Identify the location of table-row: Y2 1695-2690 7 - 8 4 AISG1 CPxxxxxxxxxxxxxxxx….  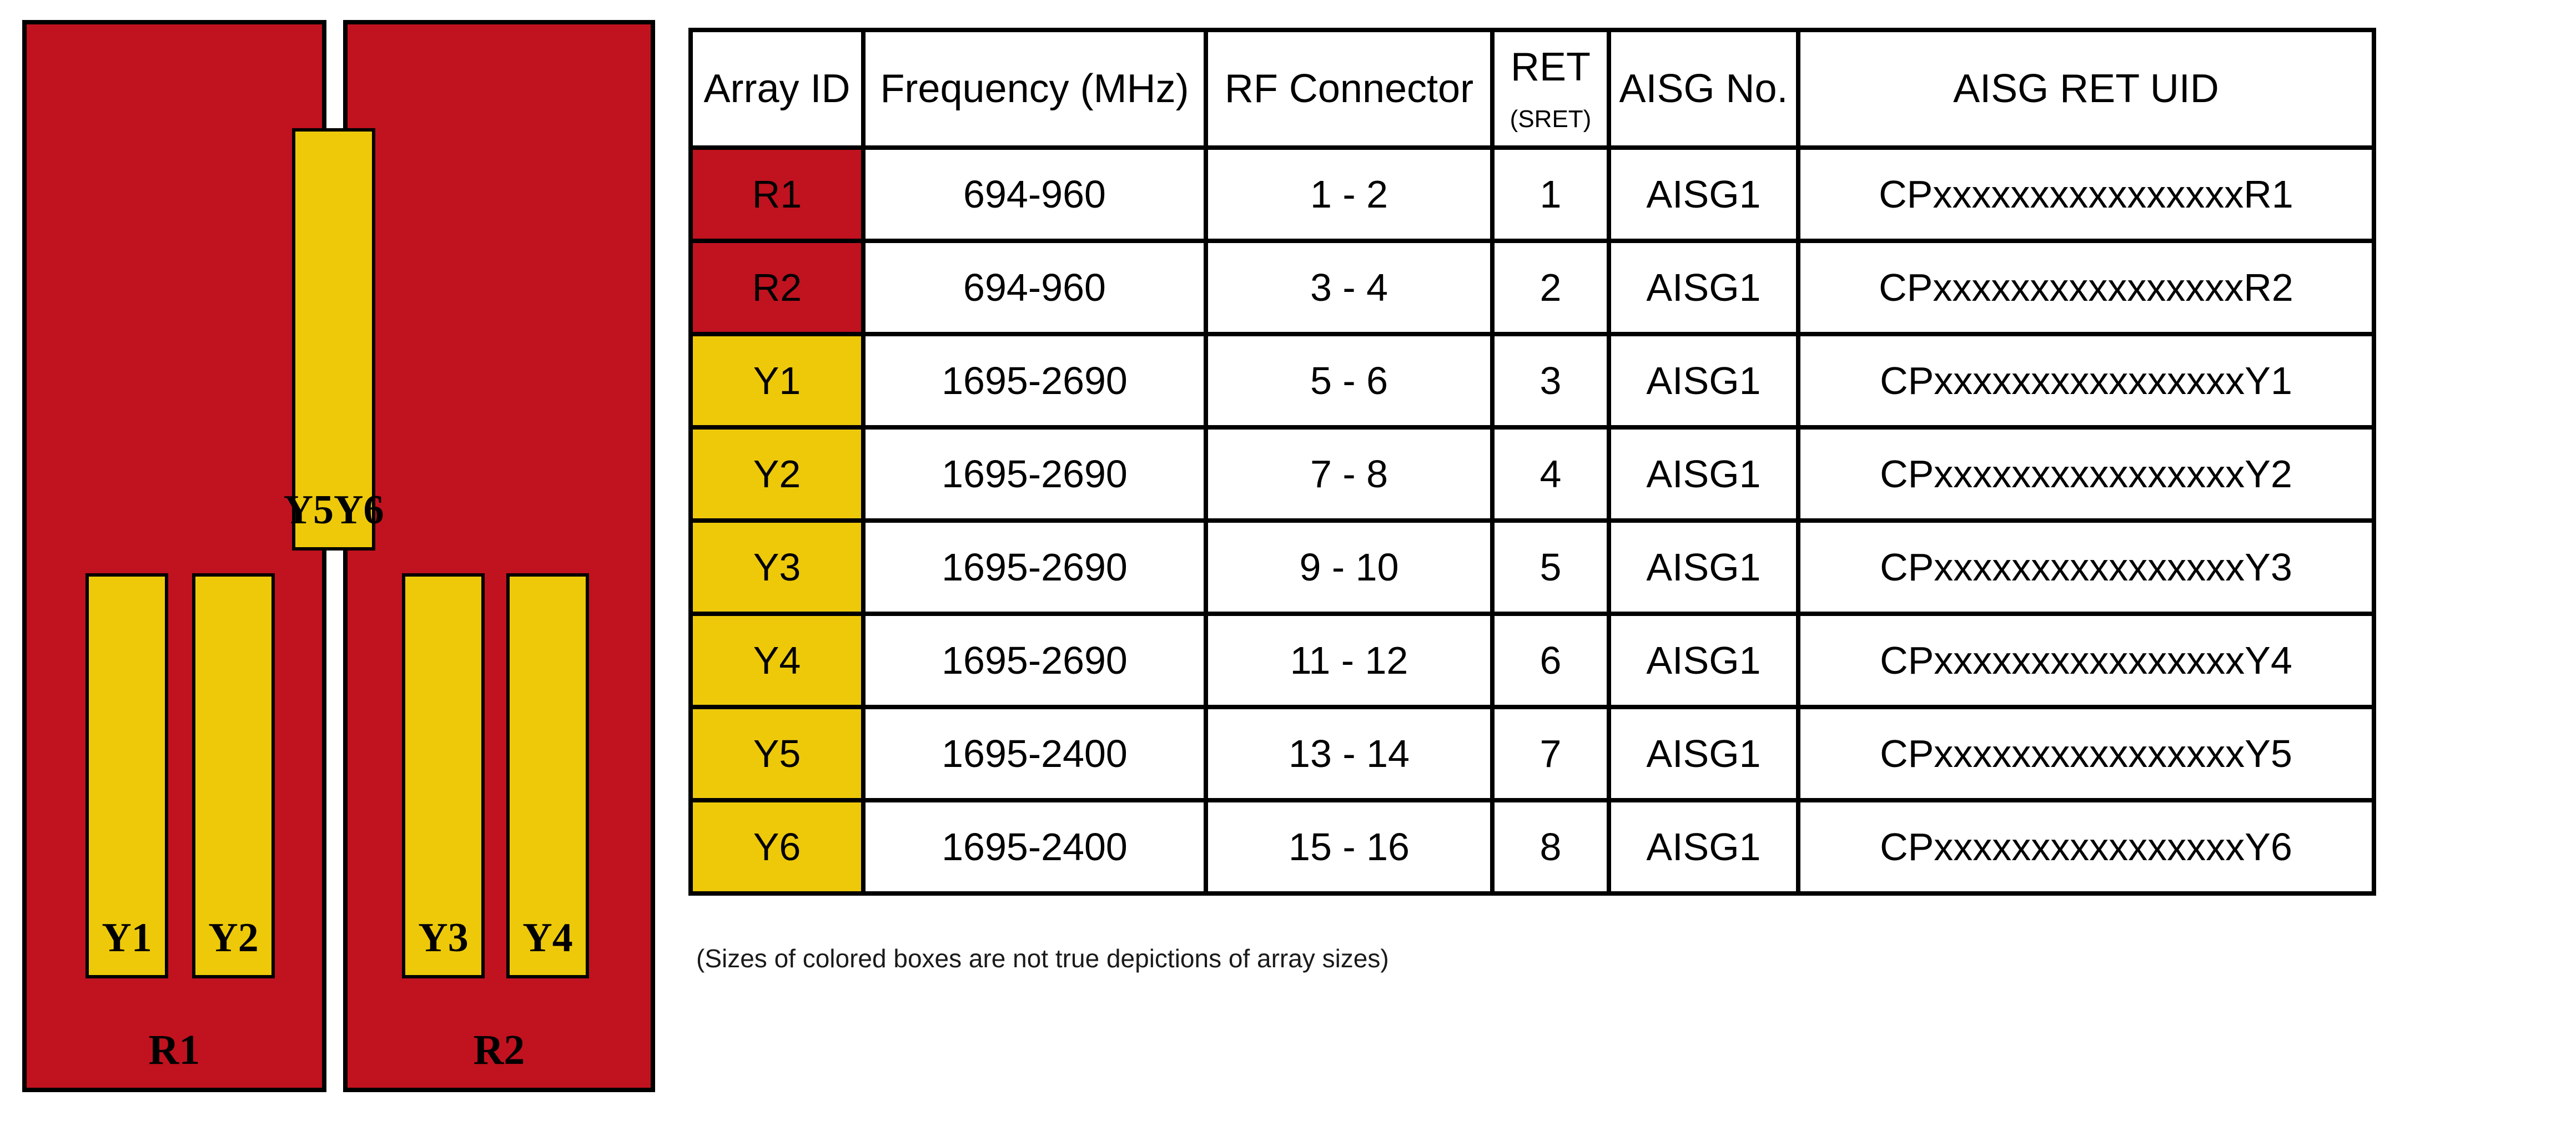
(1532, 474).